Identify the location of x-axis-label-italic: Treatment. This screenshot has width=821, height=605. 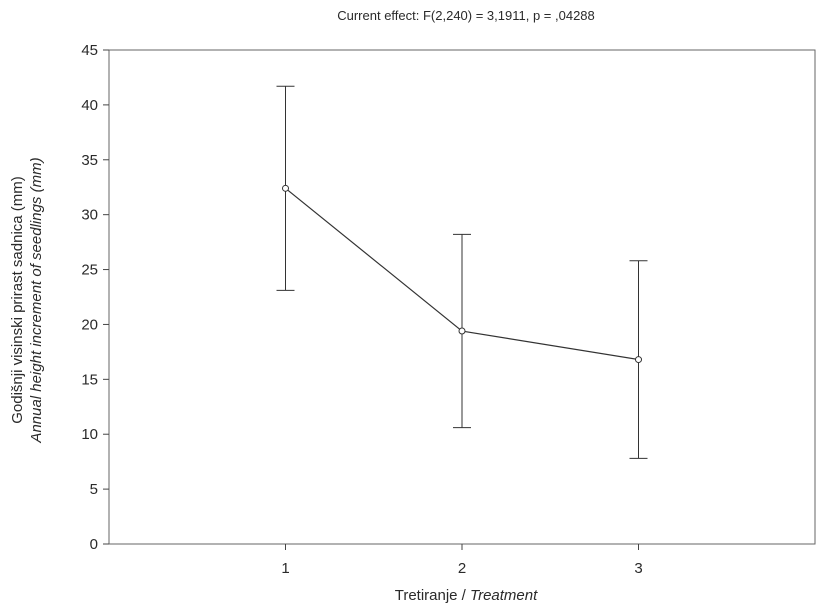
(504, 595).